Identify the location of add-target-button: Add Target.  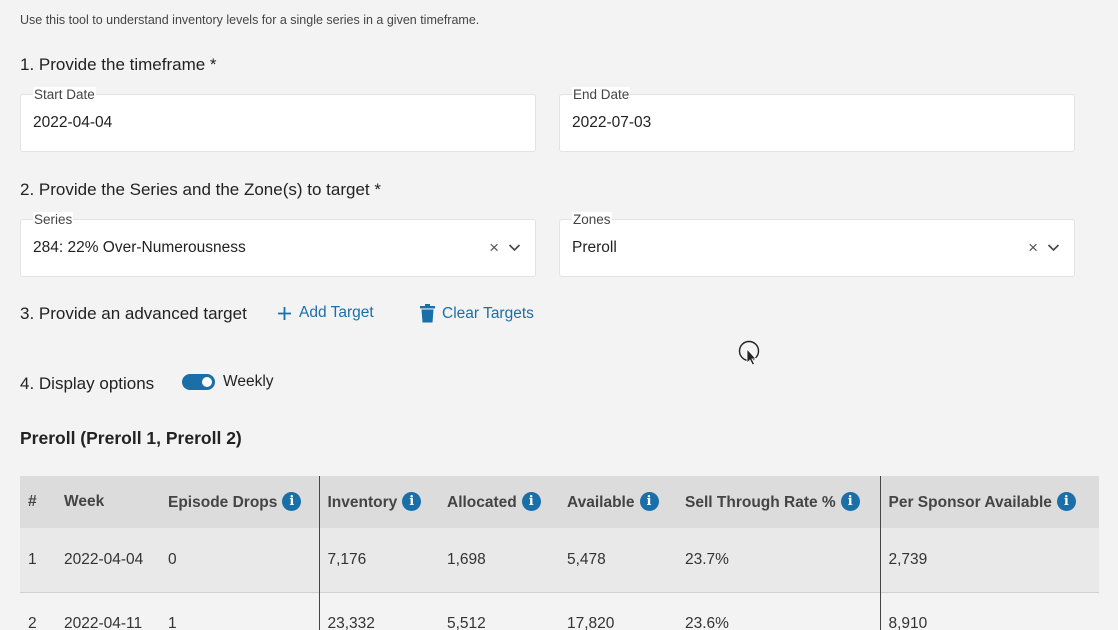
(325, 313).